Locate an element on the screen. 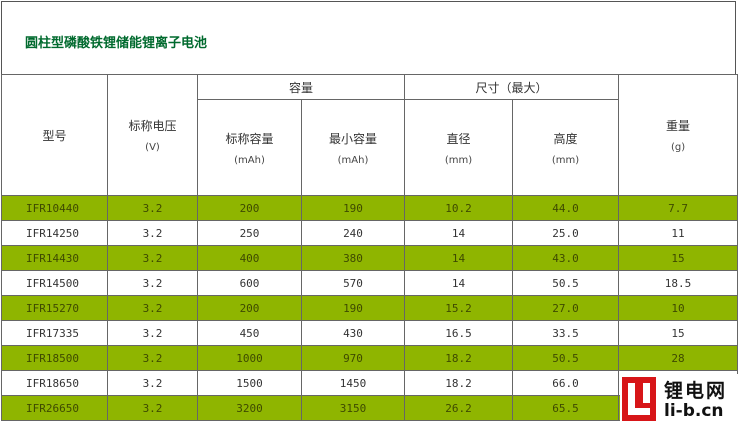 The image size is (738, 423). page-title: 圆柱型磷酸铁锂储能锂离子电池 is located at coordinates (116, 43).